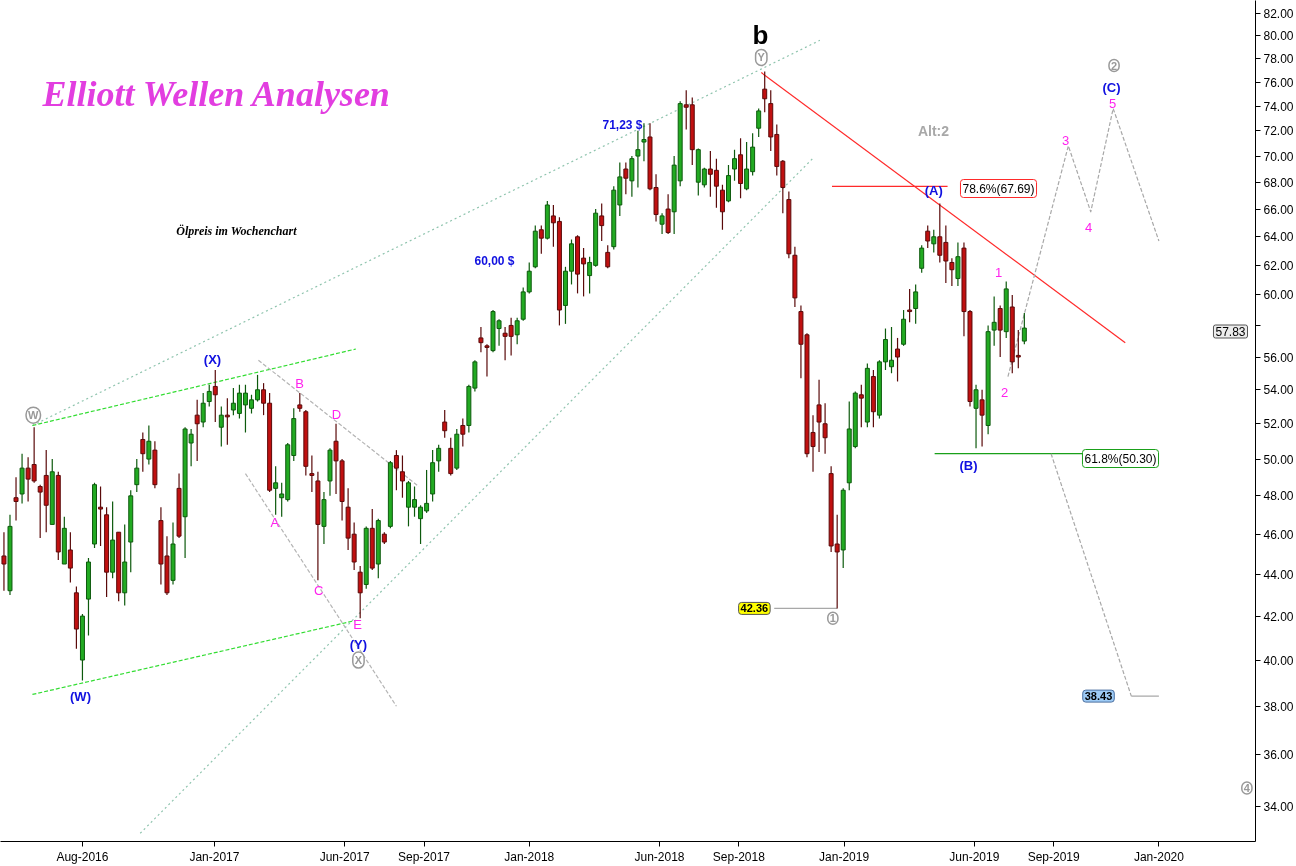 This screenshot has height=866, width=1296. I want to click on x-tick-label: Jan-2019, so click(844, 856).